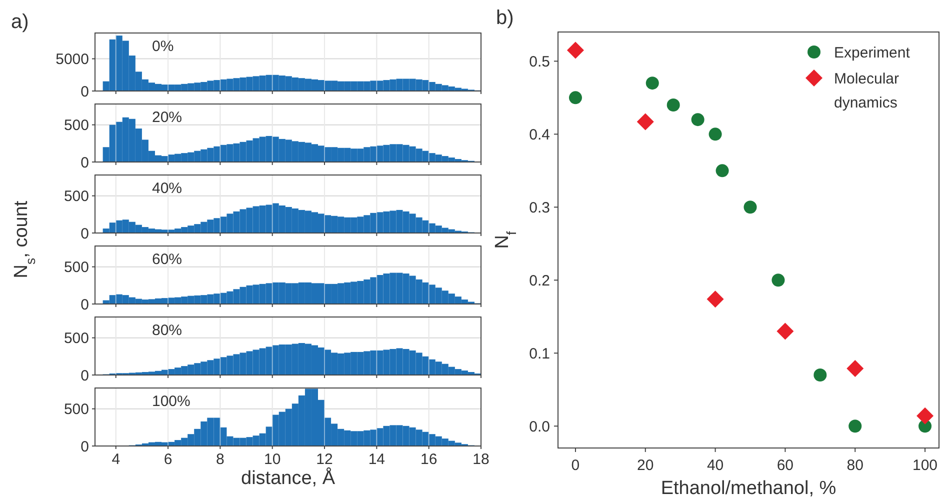 This screenshot has height=498, width=942. Describe the element at coordinates (925, 465) in the screenshot. I see `x-tick-label: 100` at that location.